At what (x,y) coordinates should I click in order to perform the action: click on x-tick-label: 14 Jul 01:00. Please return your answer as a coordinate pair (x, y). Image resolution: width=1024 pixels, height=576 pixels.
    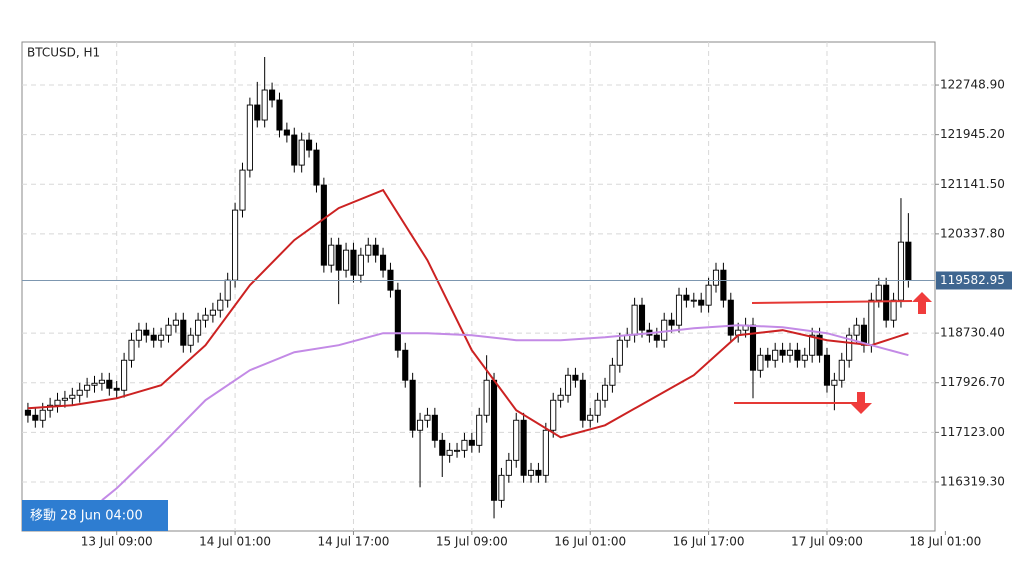
    Looking at the image, I should click on (235, 542).